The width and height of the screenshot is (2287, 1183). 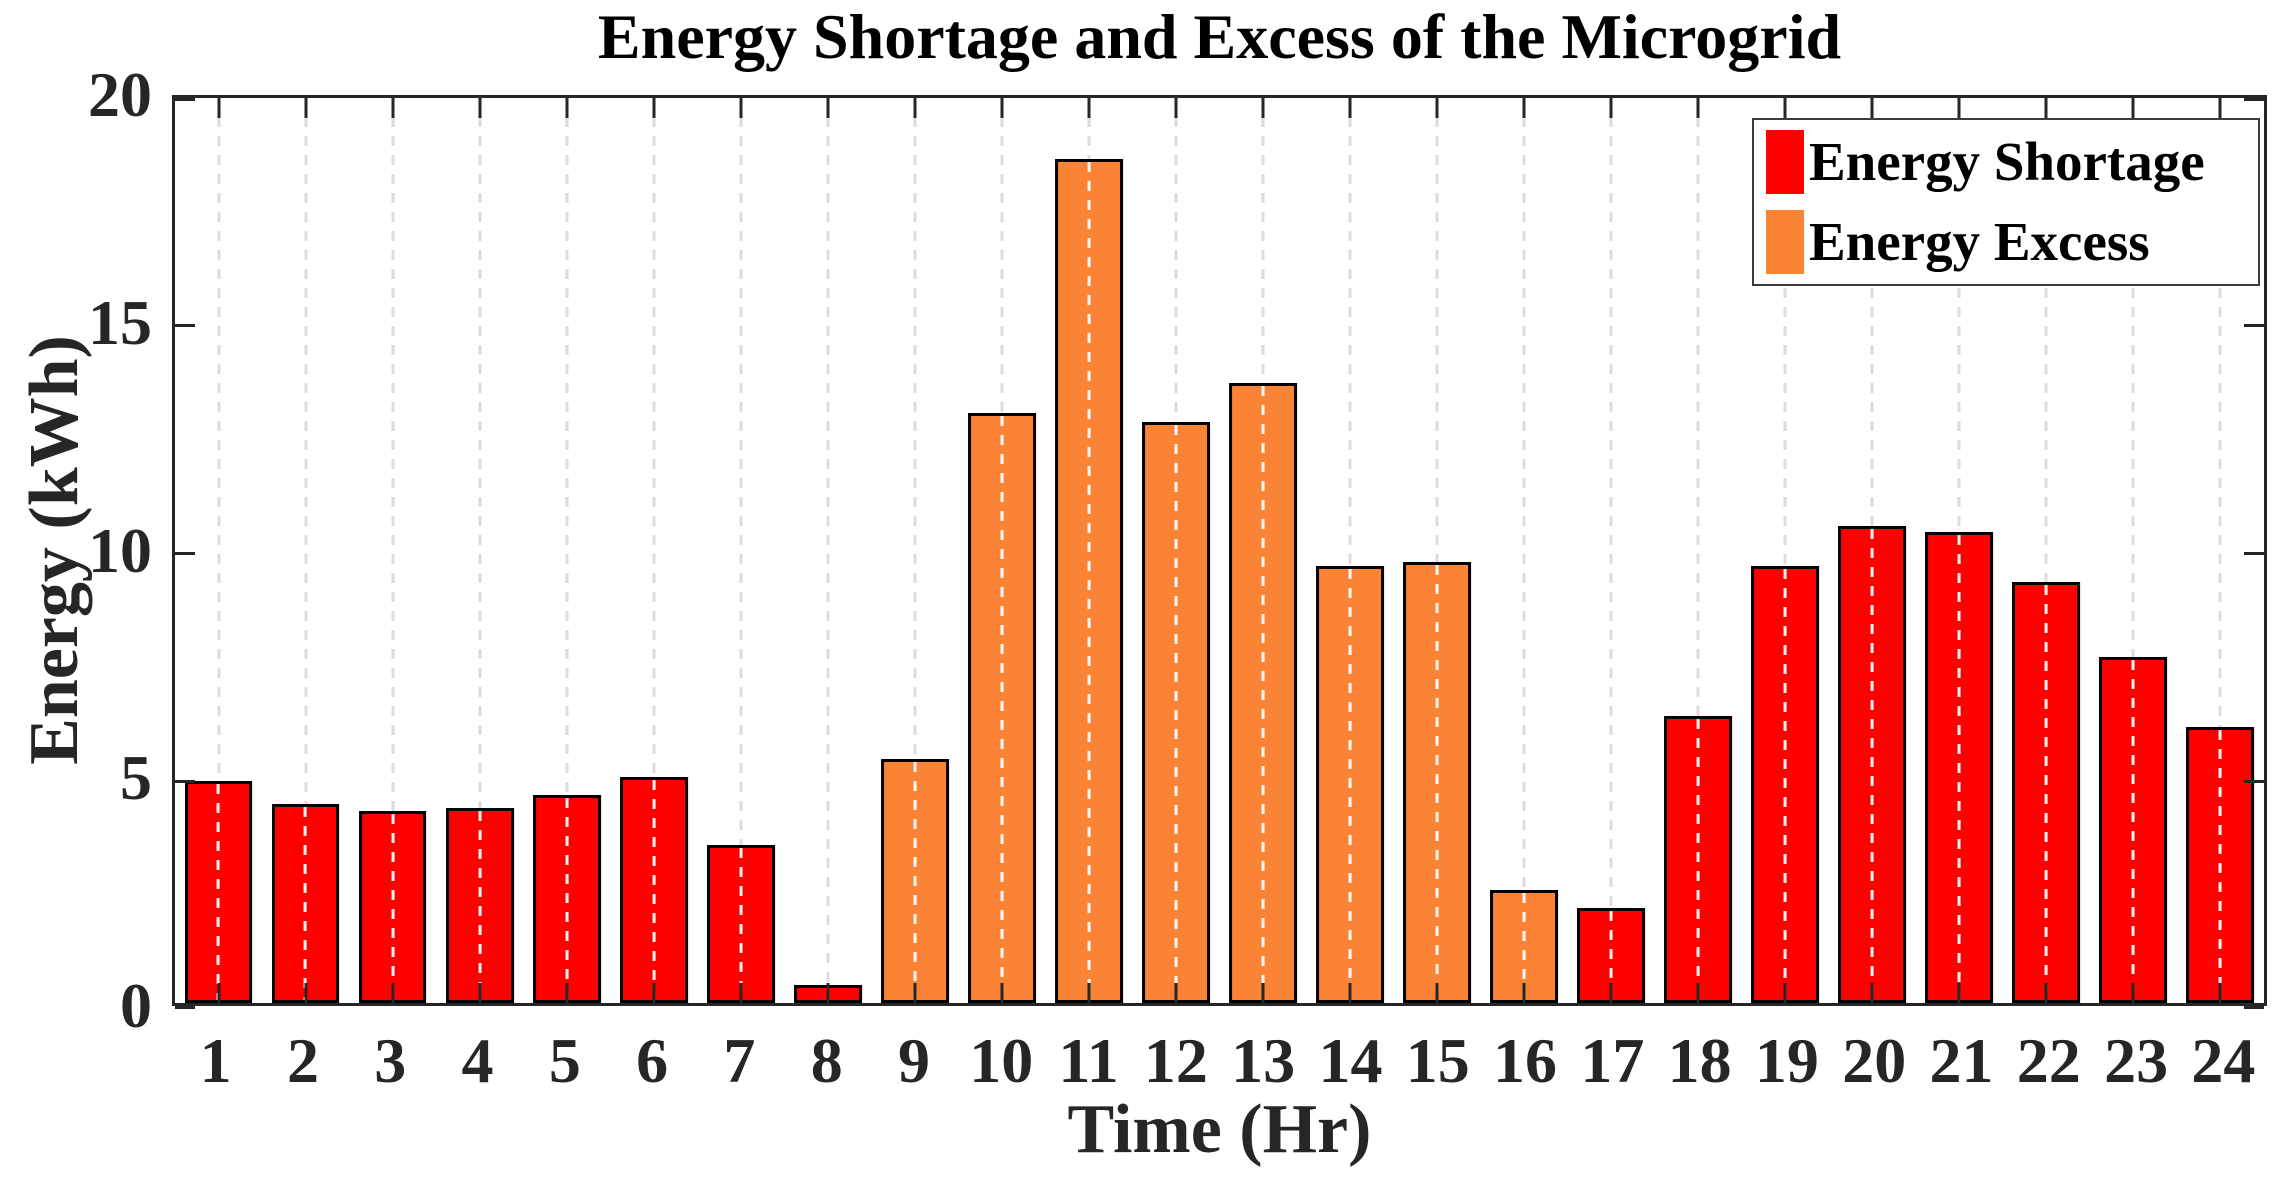 What do you see at coordinates (1785, 162) in the screenshot?
I see `shortage-swatch-icon` at bounding box center [1785, 162].